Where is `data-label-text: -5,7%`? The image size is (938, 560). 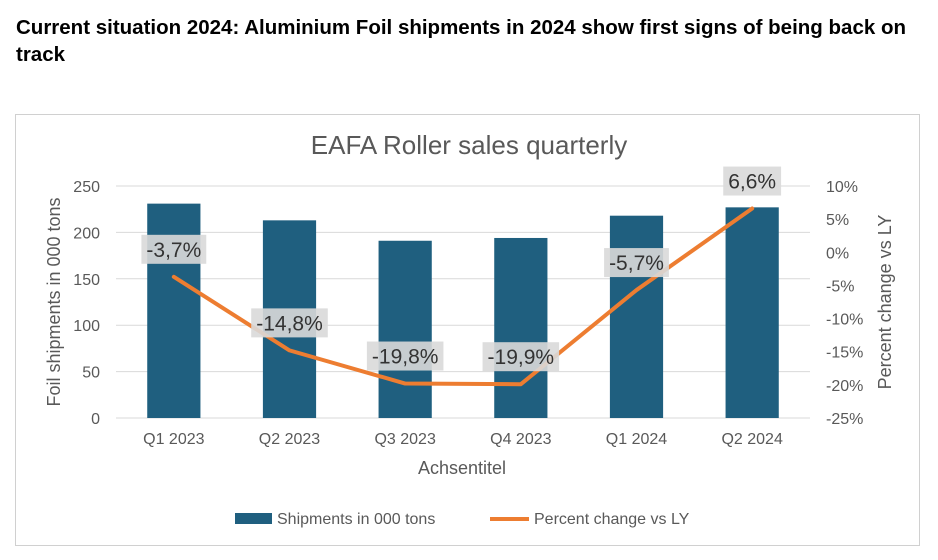 data-label-text: -5,7% is located at coordinates (636, 263).